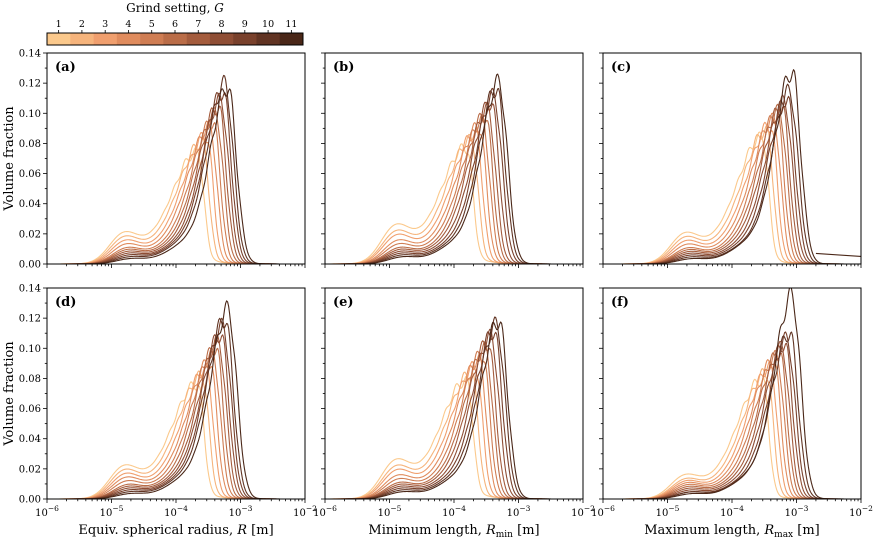 This screenshot has width=876, height=539. I want to click on panel-label: (c), so click(621, 67).